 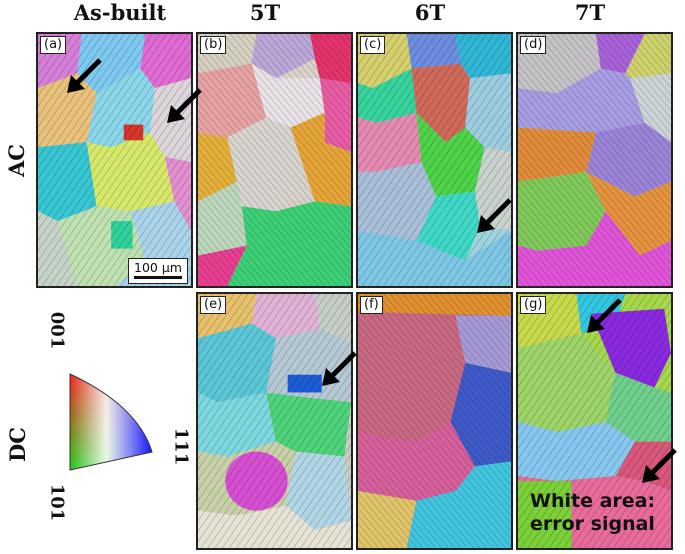 I want to click on panel-label-e: (e), so click(x=213, y=305).